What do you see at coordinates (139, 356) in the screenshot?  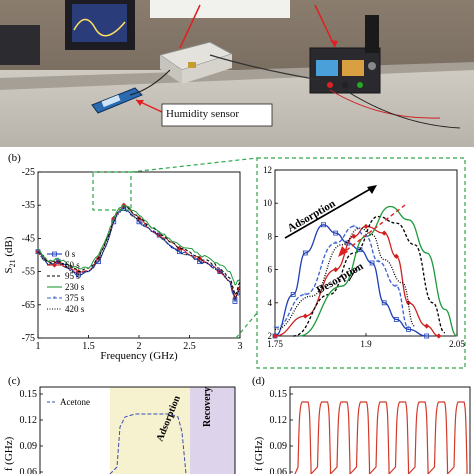 I see `main-x-label: Frequency (GHz)` at bounding box center [139, 356].